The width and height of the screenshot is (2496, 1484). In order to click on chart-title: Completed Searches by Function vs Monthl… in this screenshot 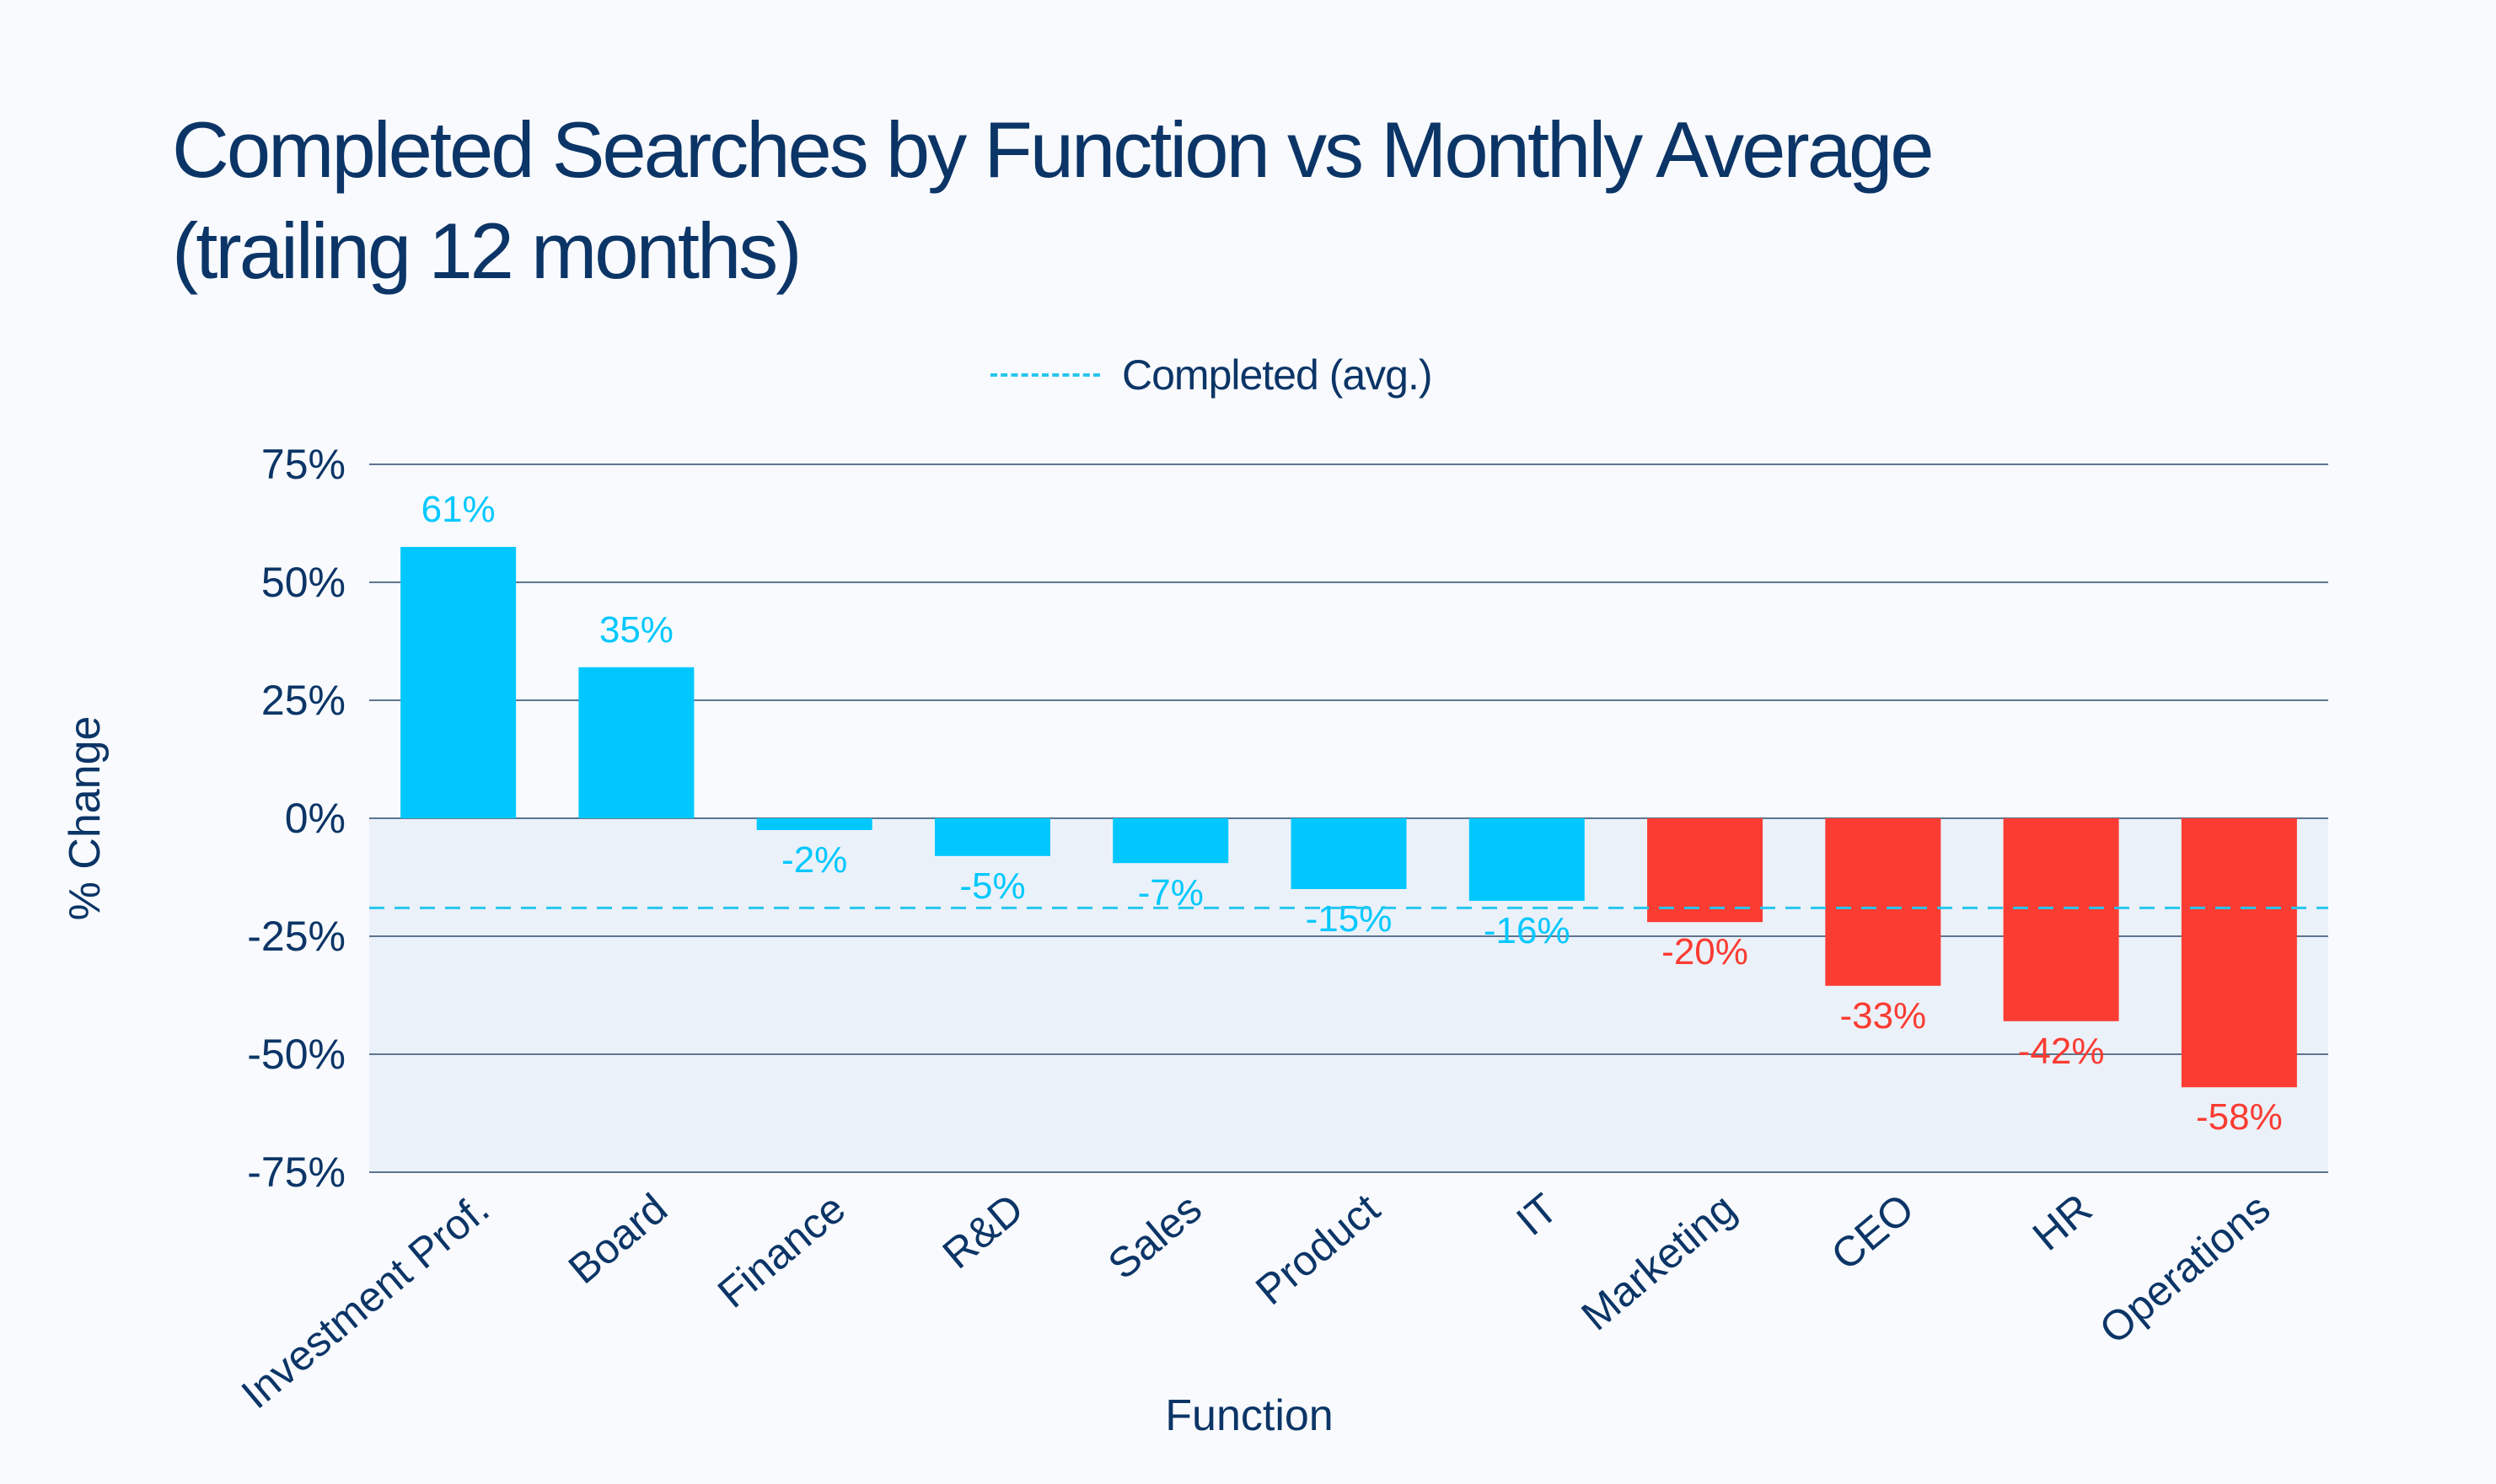, I will do `click(1053, 201)`.